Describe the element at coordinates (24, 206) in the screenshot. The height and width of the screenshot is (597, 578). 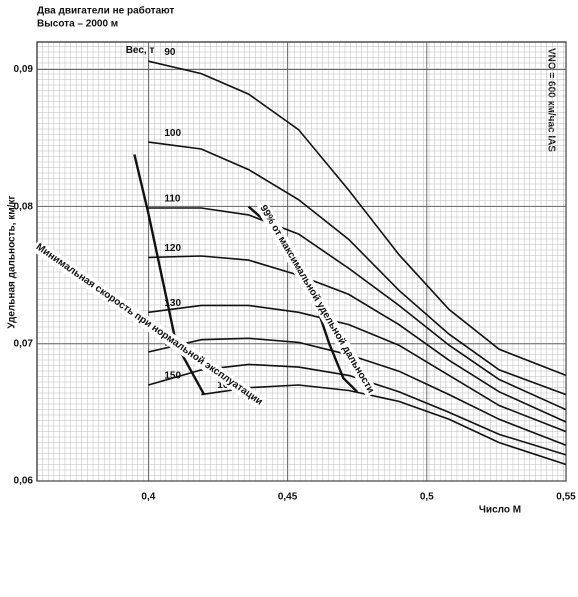
I see `y-tick-label: 0,08` at that location.